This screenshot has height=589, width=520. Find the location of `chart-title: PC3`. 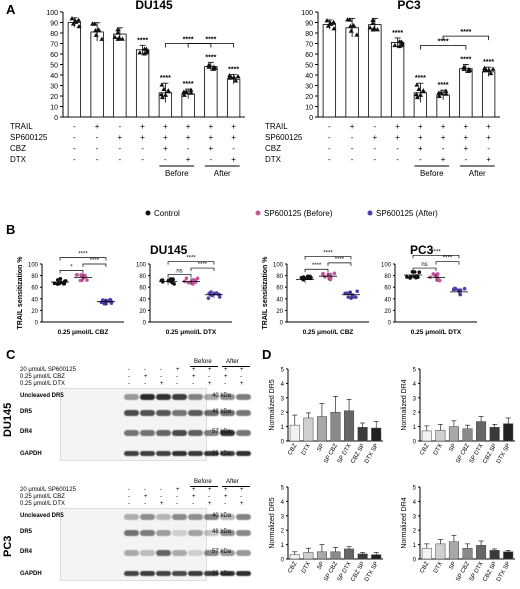

chart-title: PC3 is located at coordinates (409, 6).